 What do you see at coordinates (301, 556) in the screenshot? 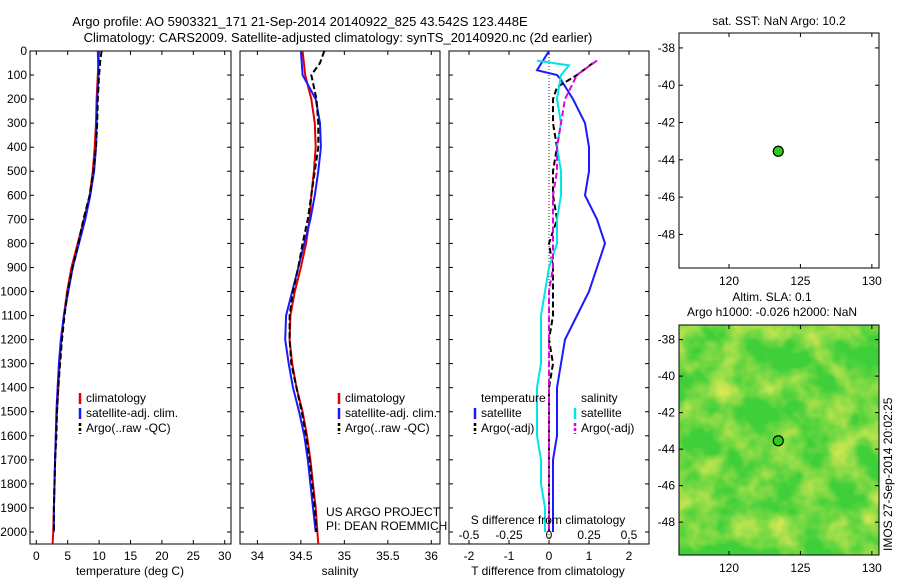
I see `x-tick-label: 34.5` at bounding box center [301, 556].